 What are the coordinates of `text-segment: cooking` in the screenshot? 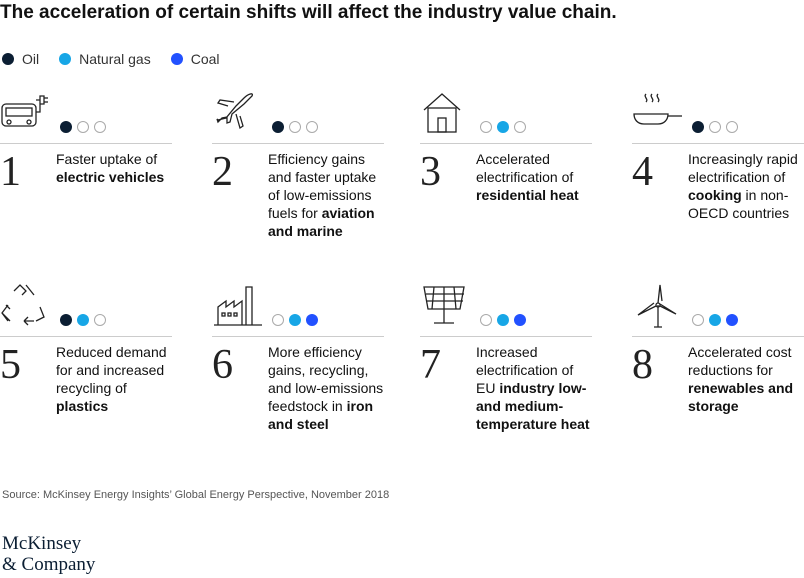 It's located at (715, 195).